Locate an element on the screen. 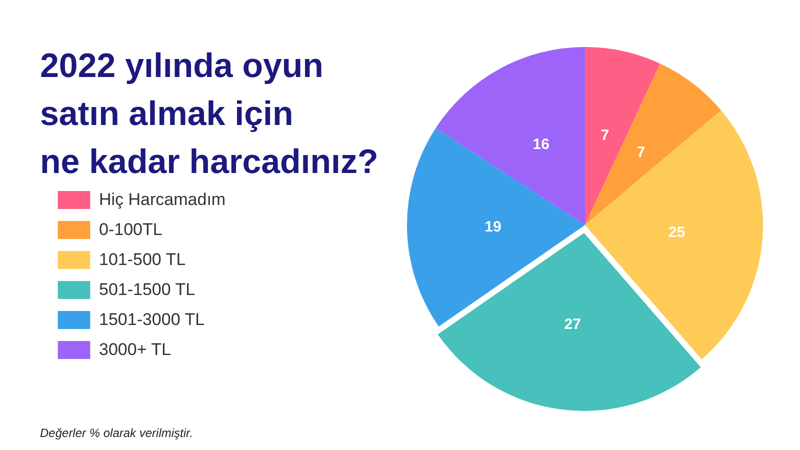 This screenshot has height=450, width=800. legend-label: 501-1500 TL is located at coordinates (147, 289).